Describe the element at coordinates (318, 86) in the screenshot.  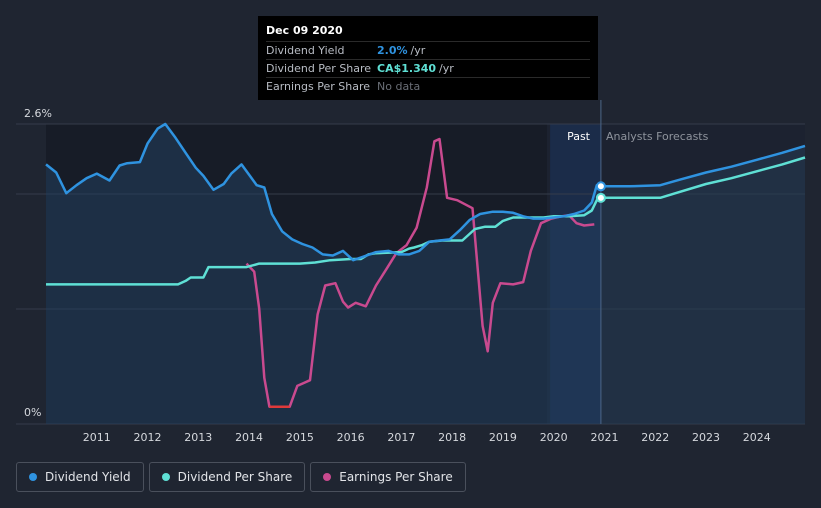
I see `tooltip-label: Earnings Per Share` at that location.